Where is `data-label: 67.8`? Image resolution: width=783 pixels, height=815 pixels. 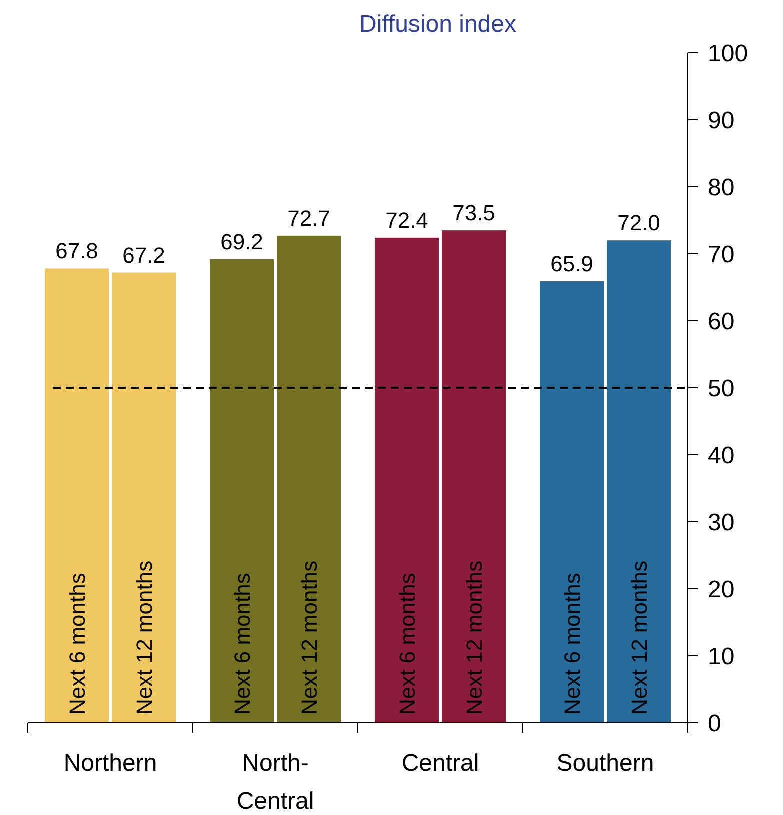 data-label: 67.8 is located at coordinates (77, 251).